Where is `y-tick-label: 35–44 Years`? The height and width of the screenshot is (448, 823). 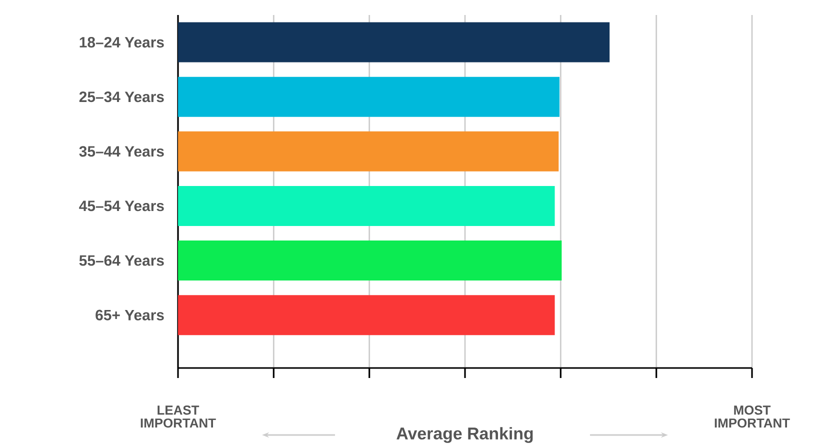 y-tick-label: 35–44 Years is located at coordinates (121, 151).